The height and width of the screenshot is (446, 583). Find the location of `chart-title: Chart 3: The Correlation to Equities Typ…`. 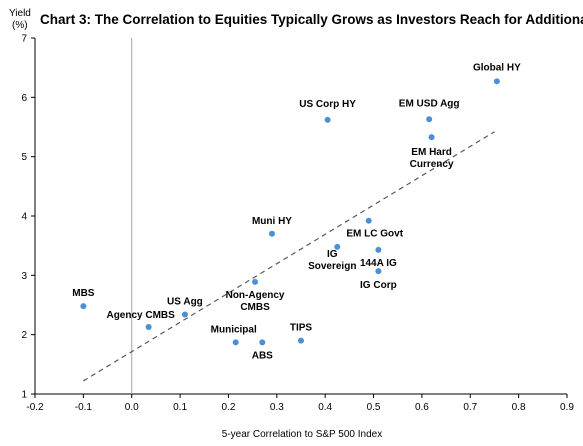

chart-title: Chart 3: The Correlation to Equities Typ… is located at coordinates (311, 19).